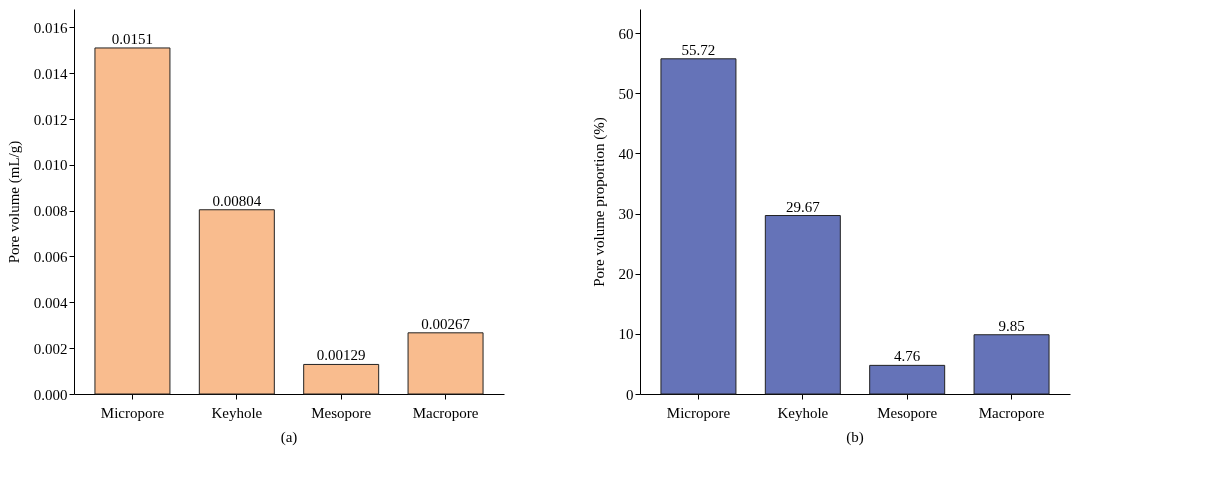 Image resolution: width=1207 pixels, height=489 pixels. What do you see at coordinates (50, 211) in the screenshot?
I see `y-tick-label: 0.008` at bounding box center [50, 211].